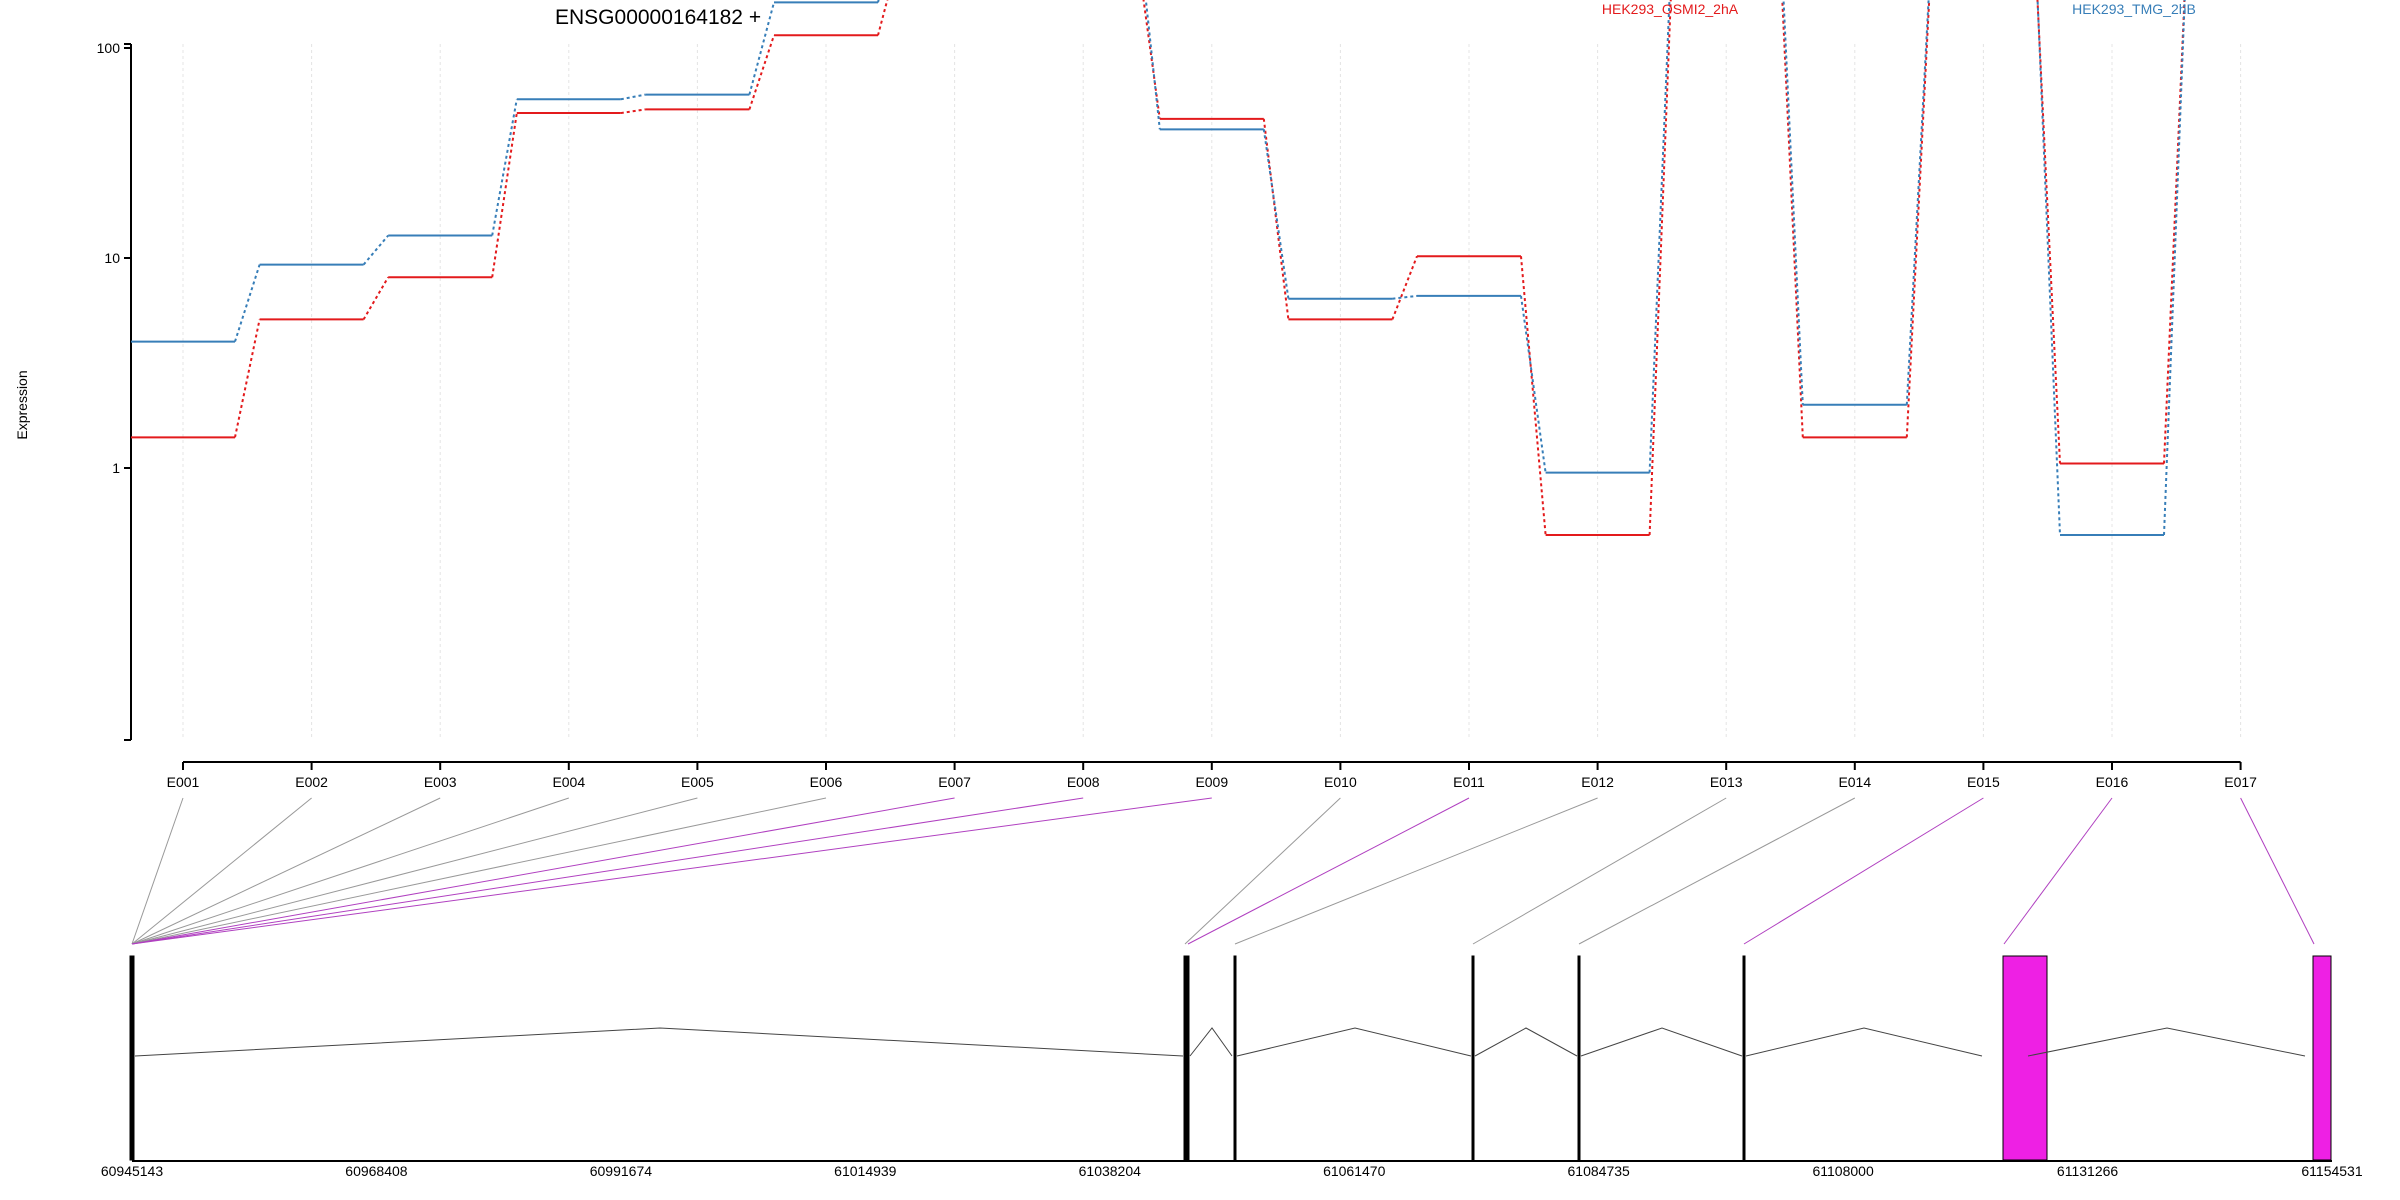 Image resolution: width=2400 pixels, height=1200 pixels. I want to click on x-tick-label: E006, so click(826, 782).